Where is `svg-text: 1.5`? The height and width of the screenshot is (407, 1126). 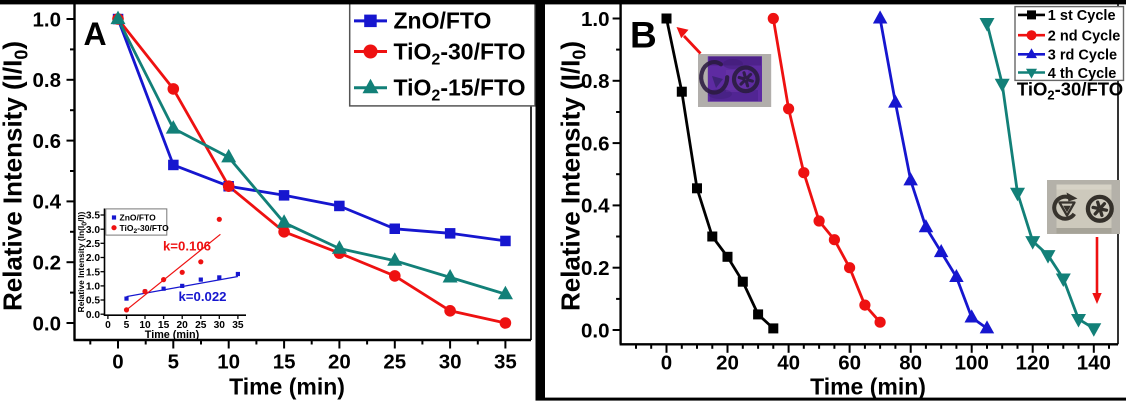 svg-text: 1.5 is located at coordinates (93, 272).